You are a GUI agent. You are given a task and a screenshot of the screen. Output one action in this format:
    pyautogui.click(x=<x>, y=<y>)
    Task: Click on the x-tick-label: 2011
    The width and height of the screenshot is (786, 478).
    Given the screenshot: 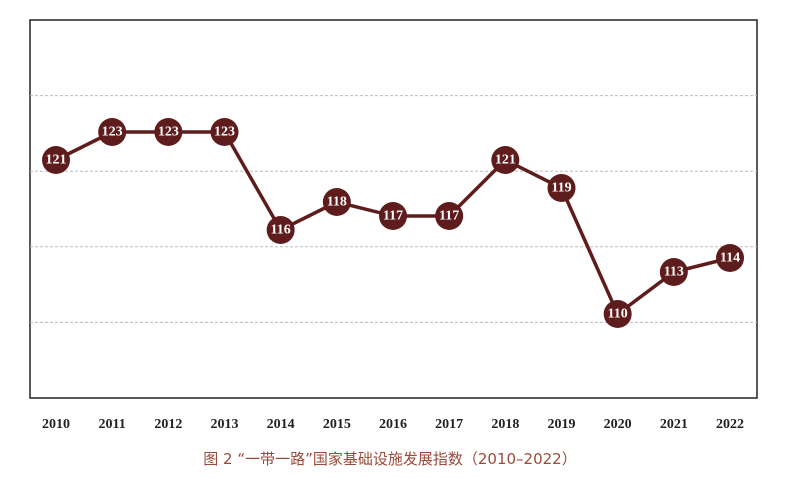 What is the action you would take?
    pyautogui.click(x=112, y=424)
    